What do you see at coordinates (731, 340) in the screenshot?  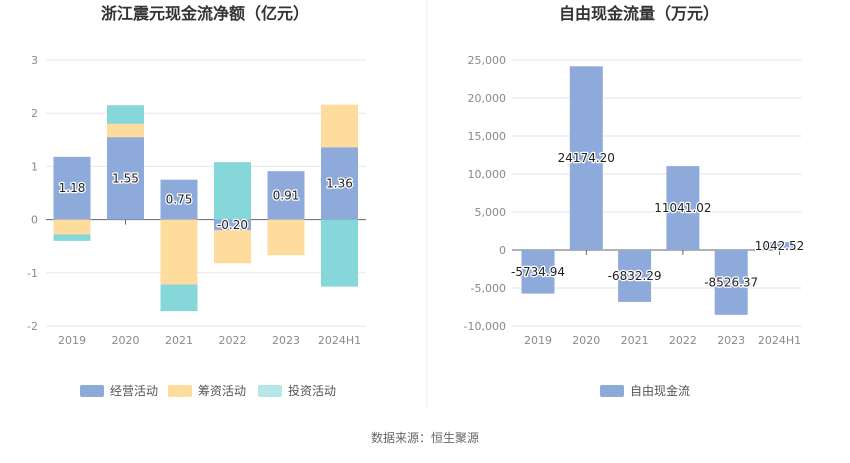 I see `chart2-x-tick-label: 2023` at bounding box center [731, 340].